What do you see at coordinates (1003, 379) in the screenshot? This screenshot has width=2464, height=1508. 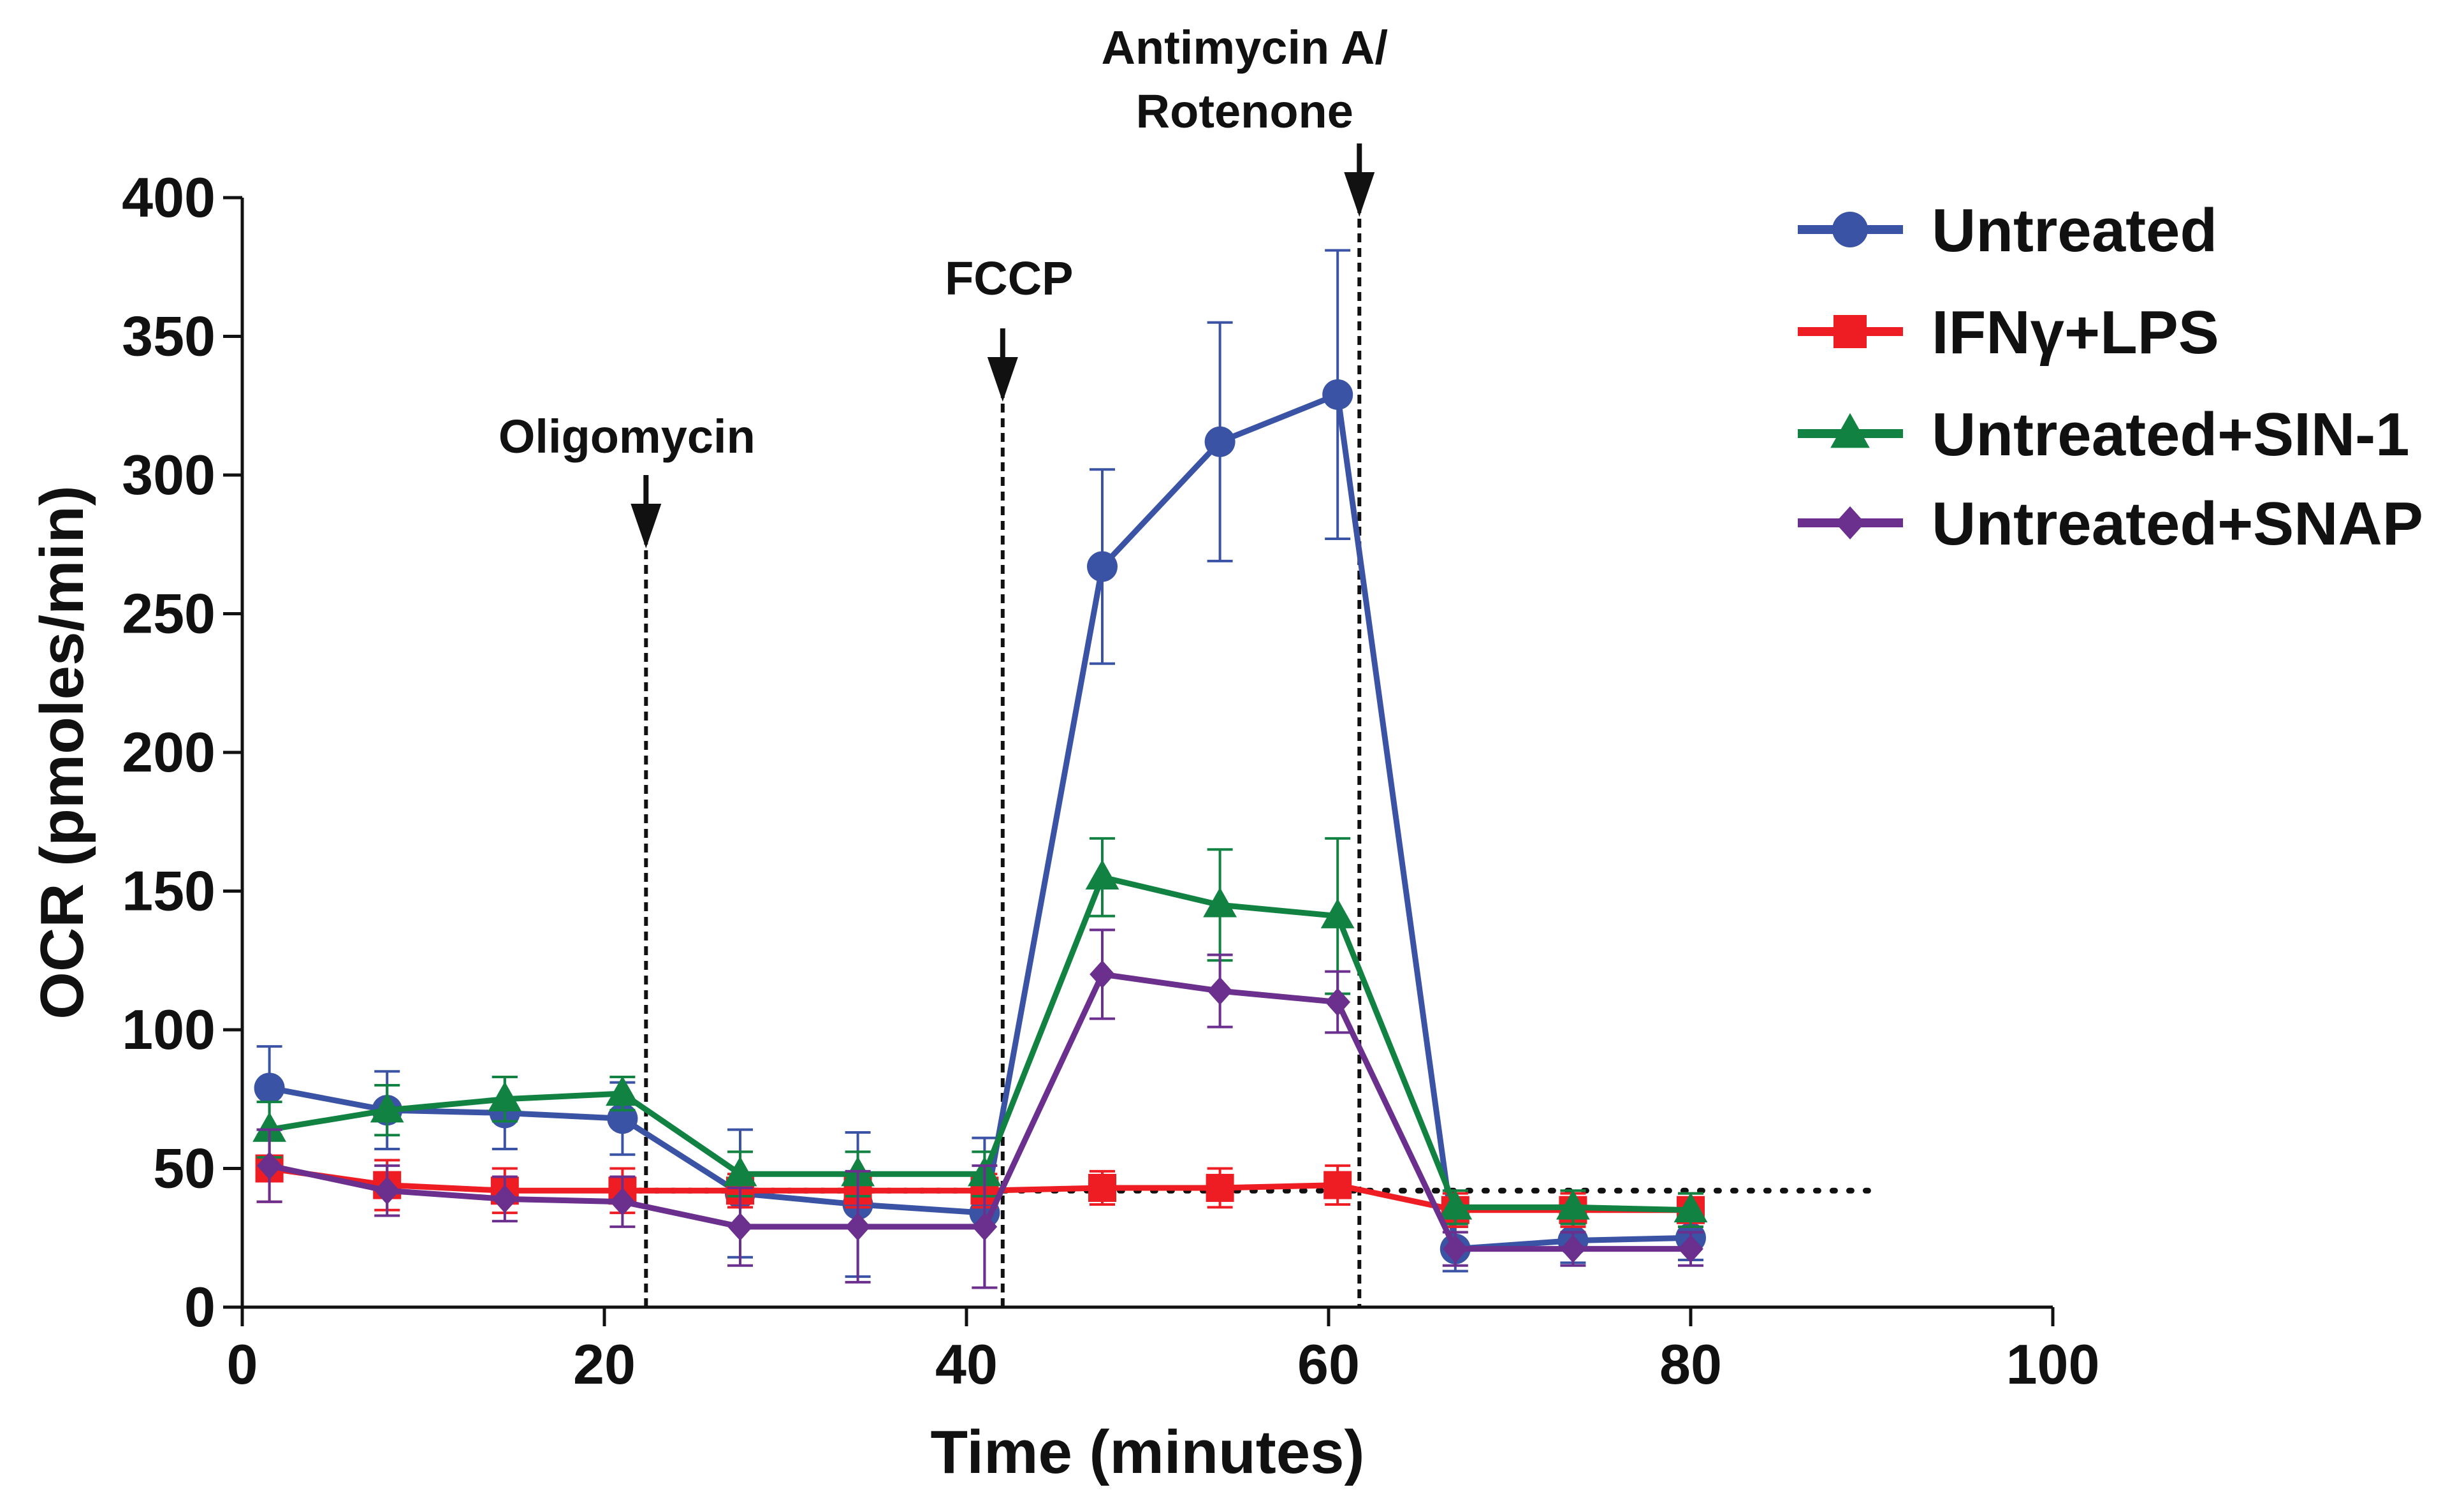 I see `fccp-arrow-icon` at bounding box center [1003, 379].